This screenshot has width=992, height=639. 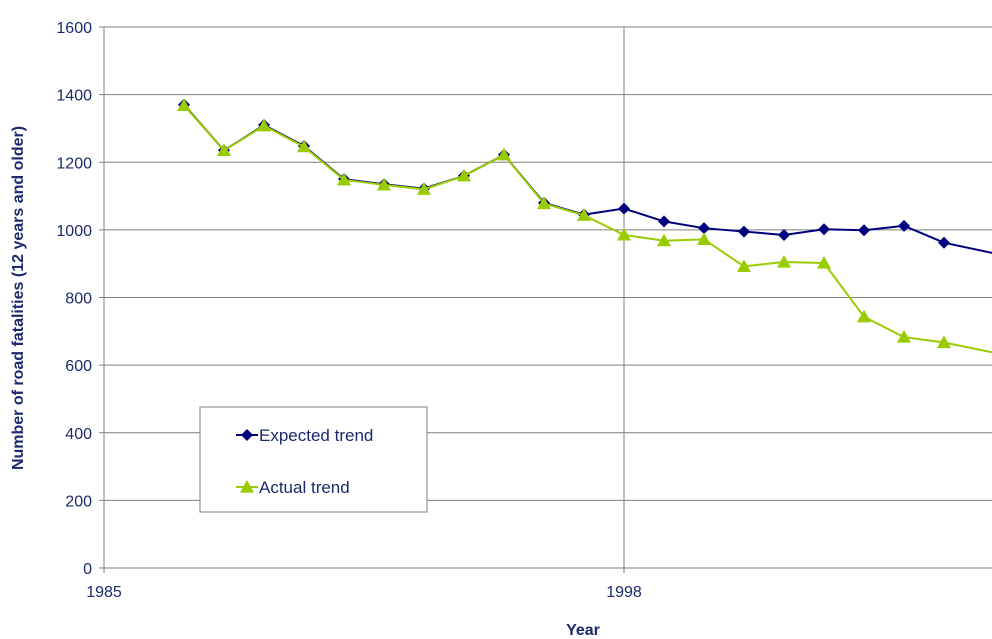 I want to click on legend-box, so click(x=313, y=459).